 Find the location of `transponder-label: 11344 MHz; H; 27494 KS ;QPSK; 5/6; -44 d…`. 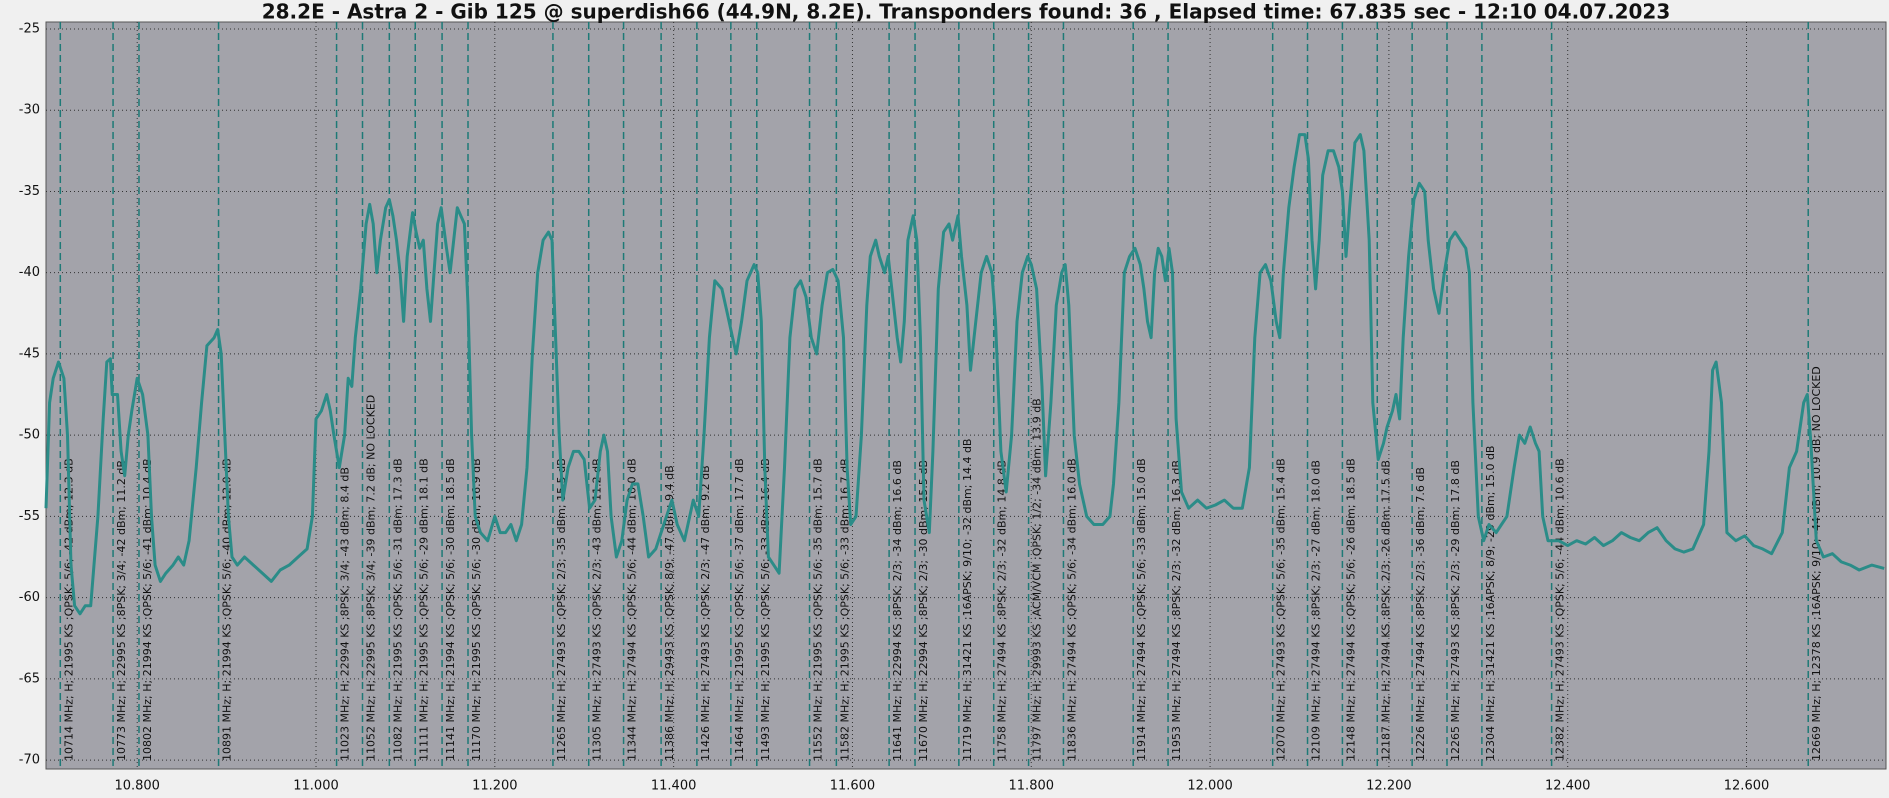

transponder-label: 11344 MHz; H; 27494 KS ;QPSK; 5/6; -44 d… is located at coordinates (632, 609).